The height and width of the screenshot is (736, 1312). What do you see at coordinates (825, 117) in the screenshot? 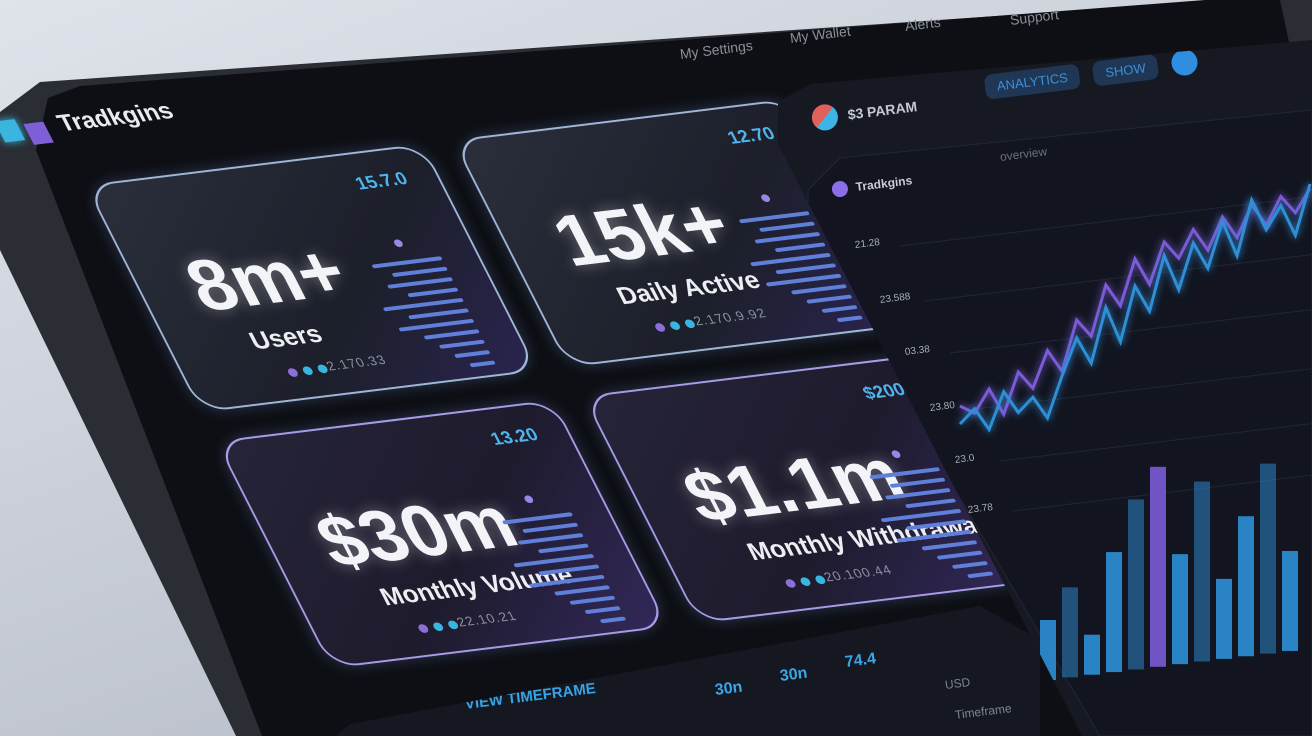
I see `asset-icon` at bounding box center [825, 117].